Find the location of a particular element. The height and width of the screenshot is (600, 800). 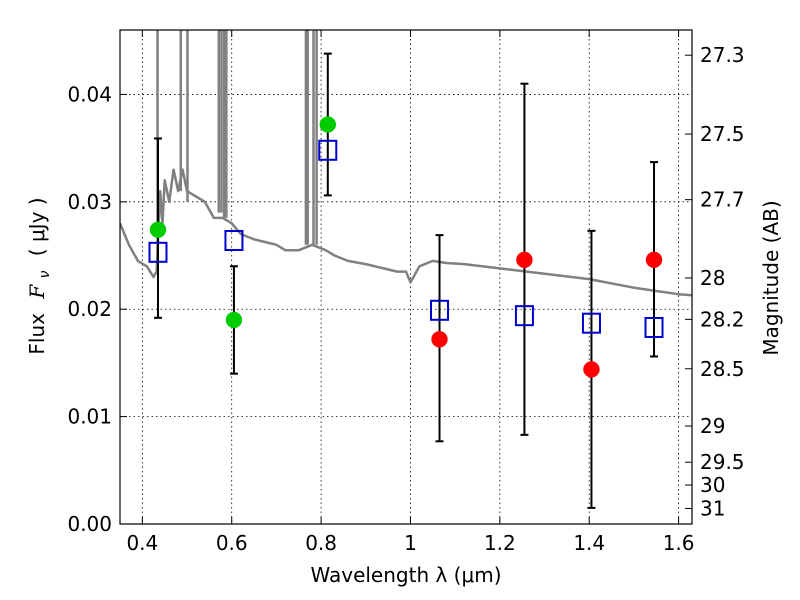

right-tick-label: 27.5 is located at coordinates (722, 134).